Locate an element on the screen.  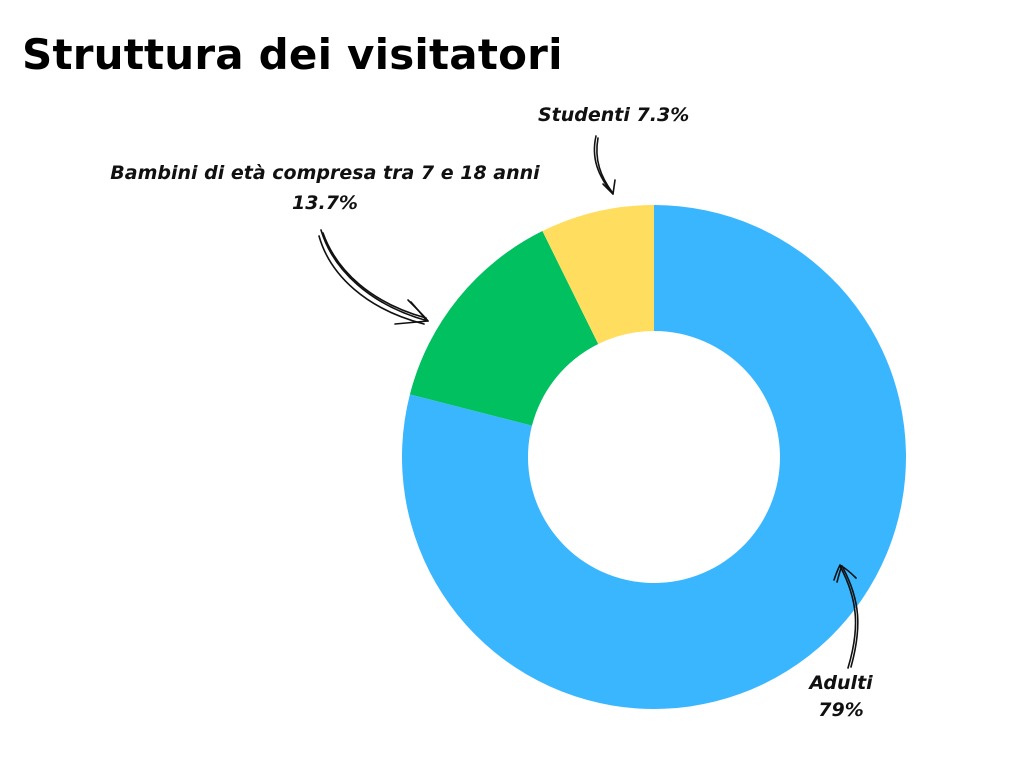
slice-bambini is located at coordinates (504, 328).